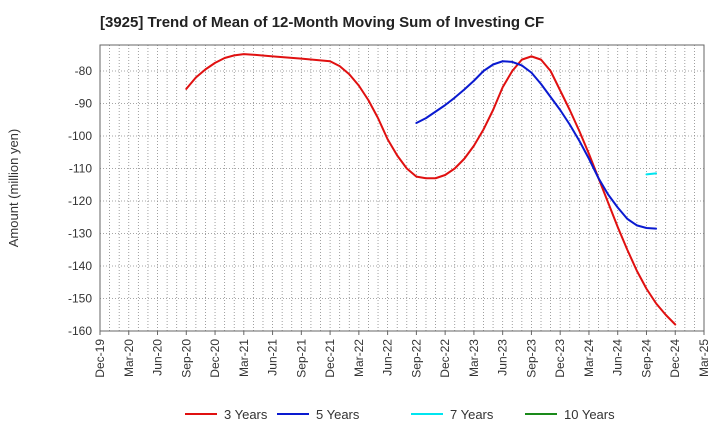 The width and height of the screenshot is (720, 440). Describe the element at coordinates (474, 358) in the screenshot. I see `x-tick-label: Mar-23` at that location.